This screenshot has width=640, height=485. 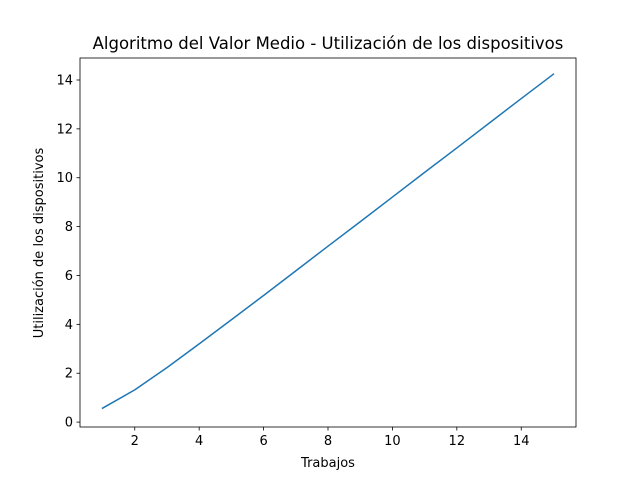 What do you see at coordinates (199, 441) in the screenshot?
I see `x-tick-label: 4` at bounding box center [199, 441].